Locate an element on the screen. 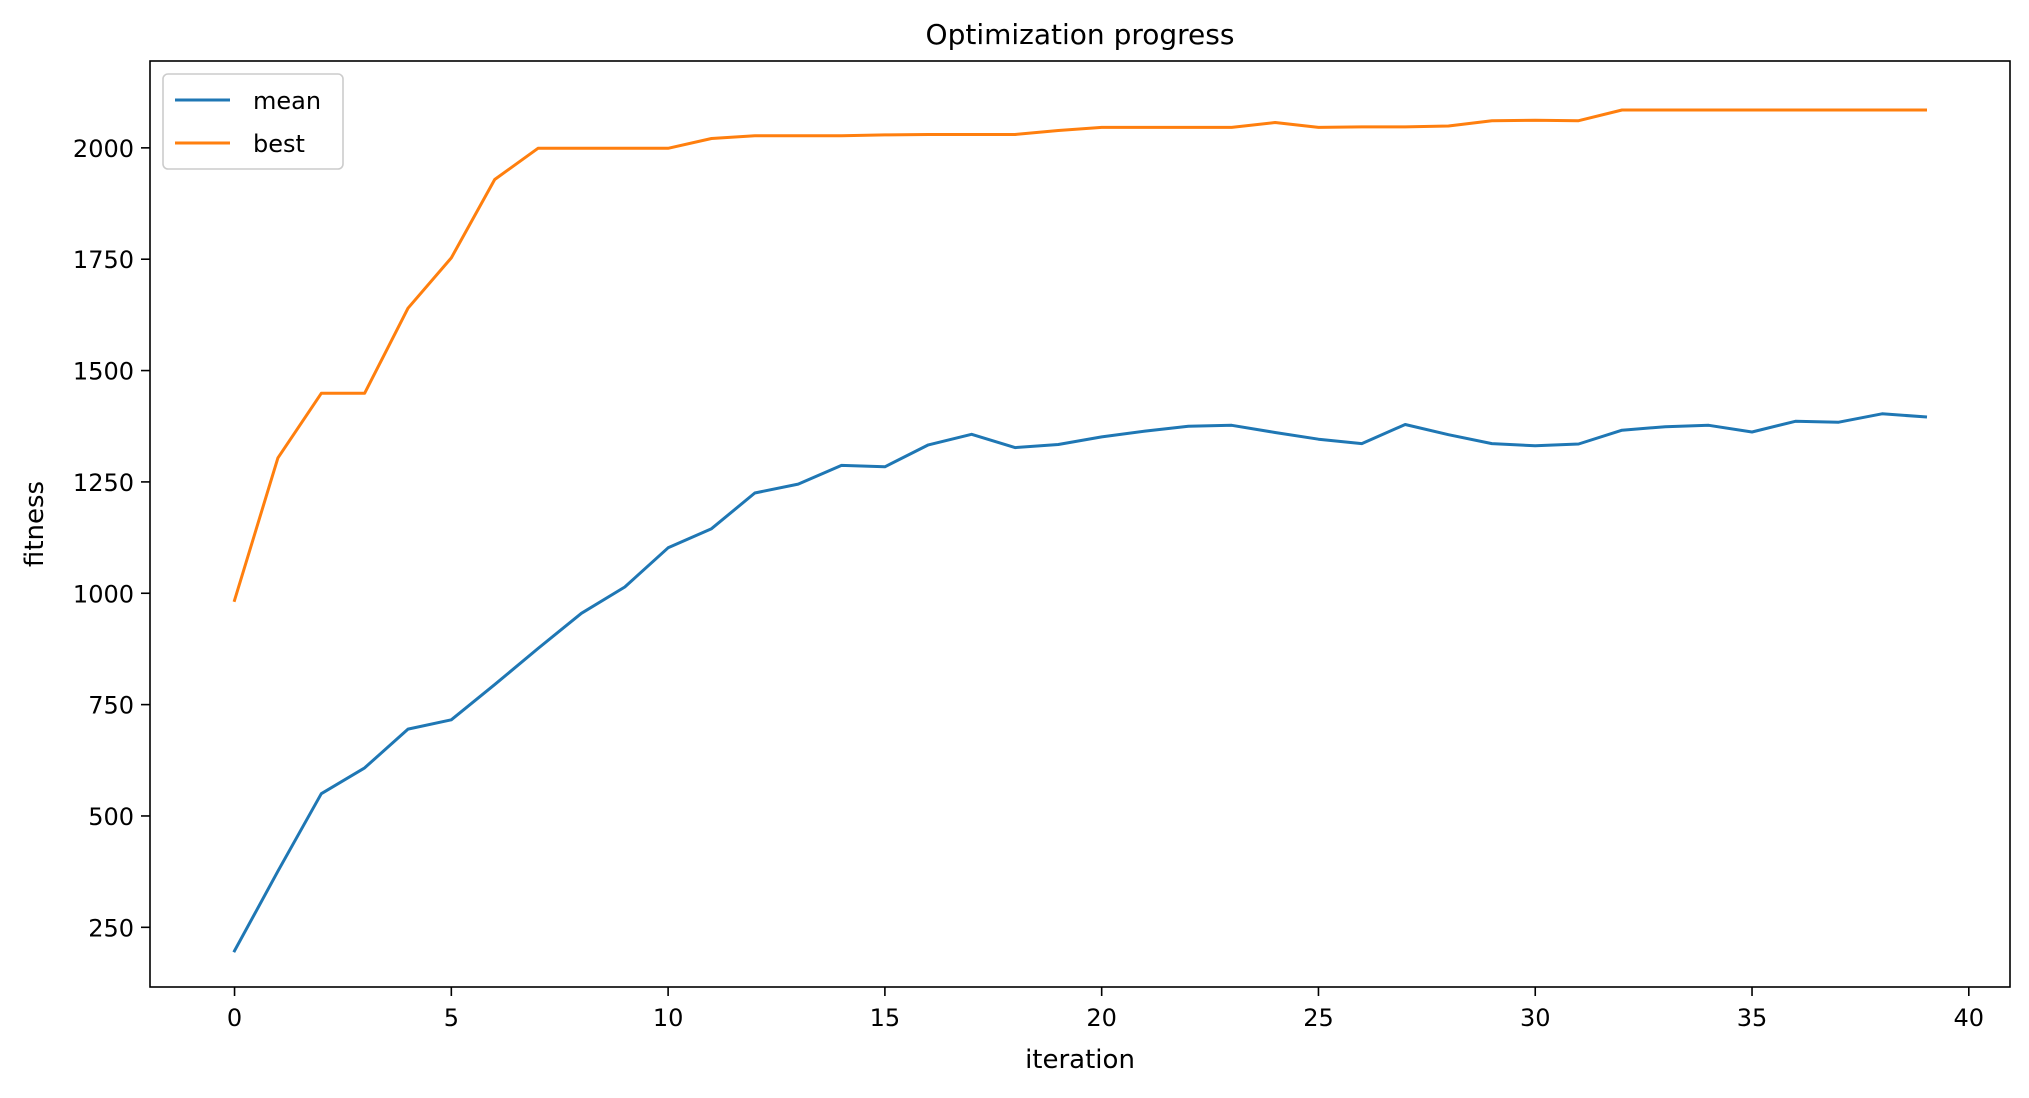  x-tick-label: 5 is located at coordinates (451, 1018).